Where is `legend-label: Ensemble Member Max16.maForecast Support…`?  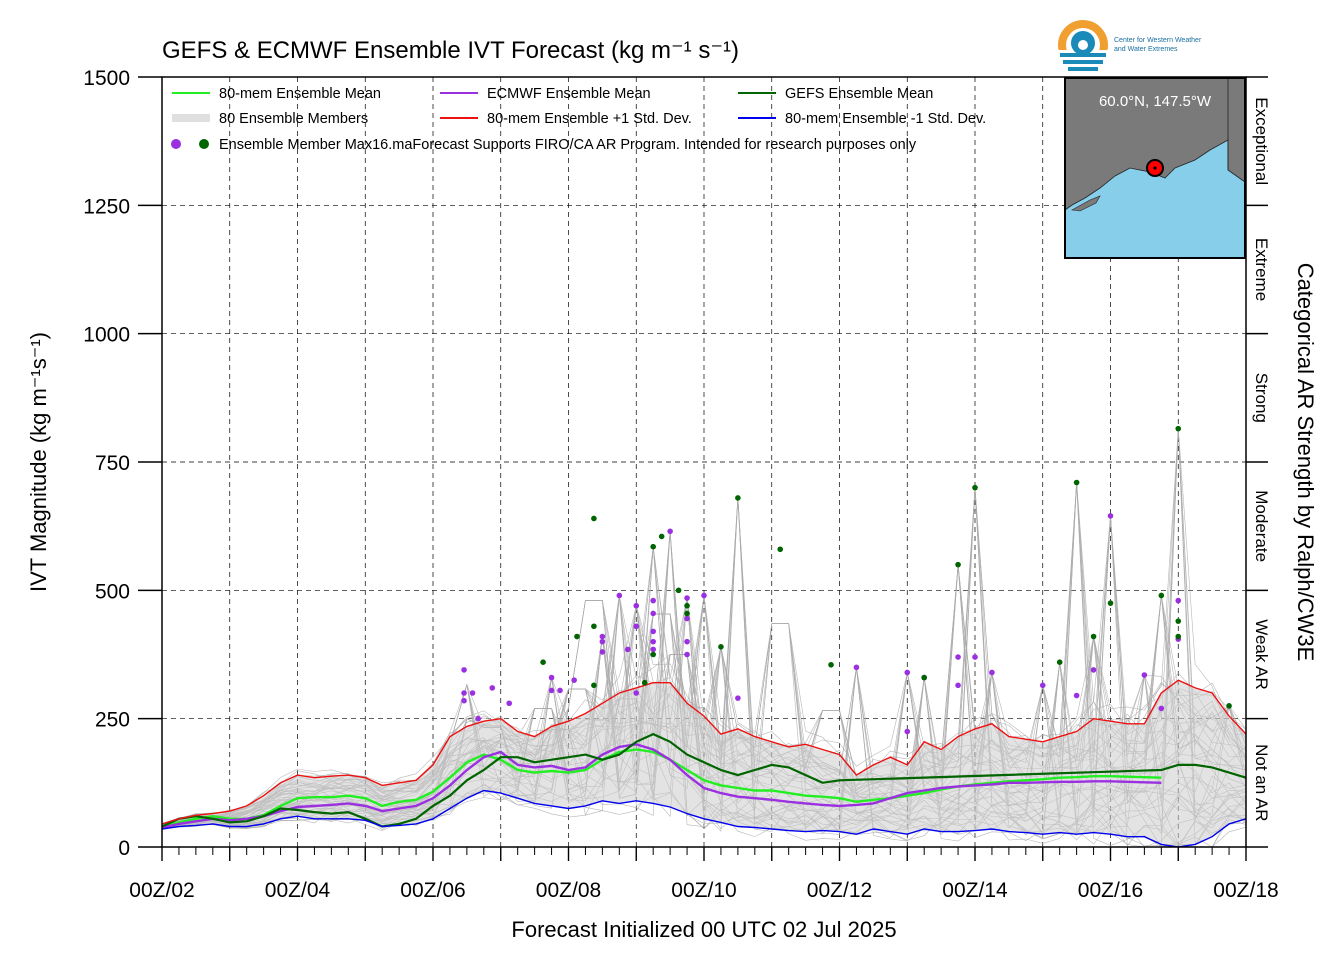
legend-label: Ensemble Member Max16.maForecast Support… is located at coordinates (568, 145).